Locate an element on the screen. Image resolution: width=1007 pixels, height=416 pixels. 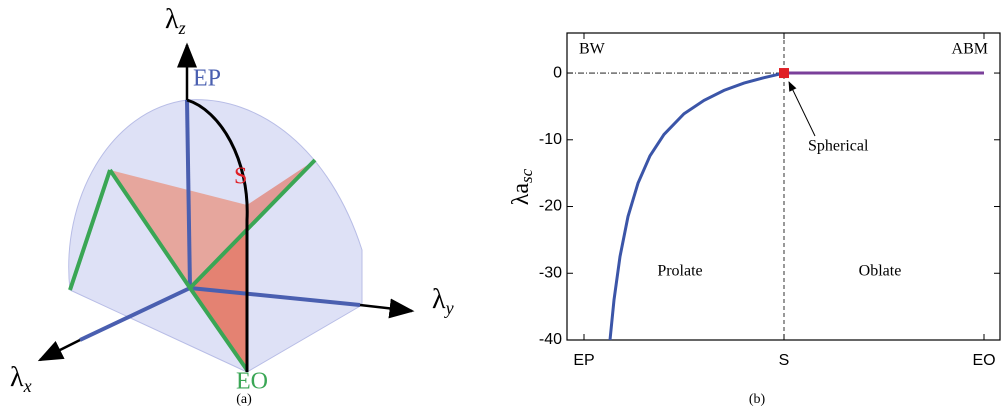
x-tick-label: EO is located at coordinates (983, 360).